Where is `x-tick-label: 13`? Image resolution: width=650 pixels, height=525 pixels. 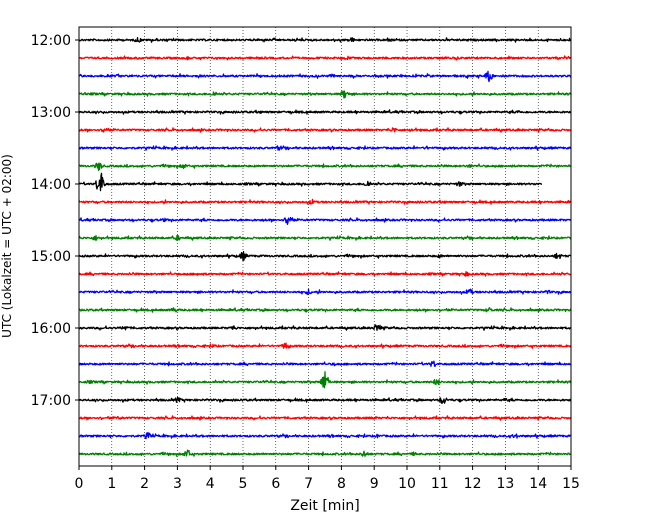 x-tick-label: 13 is located at coordinates (505, 484).